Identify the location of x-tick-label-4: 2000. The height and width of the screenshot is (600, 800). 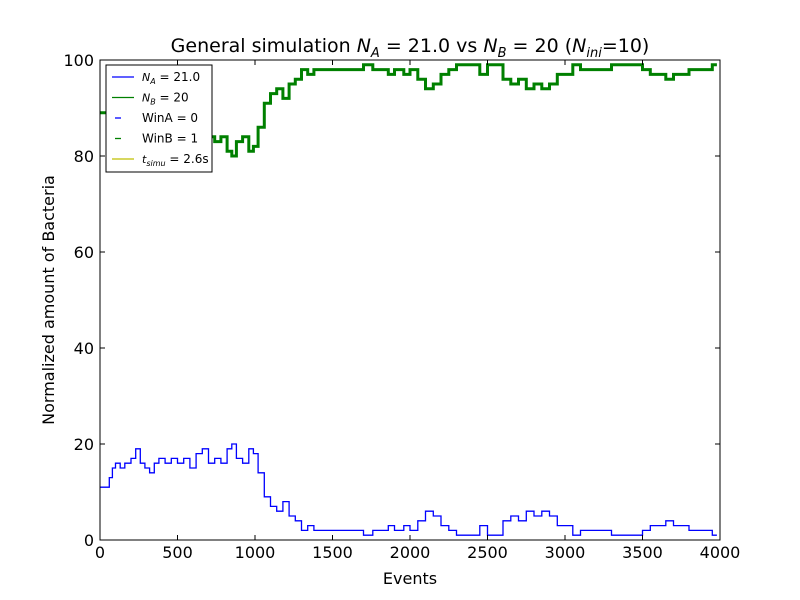
(410, 552).